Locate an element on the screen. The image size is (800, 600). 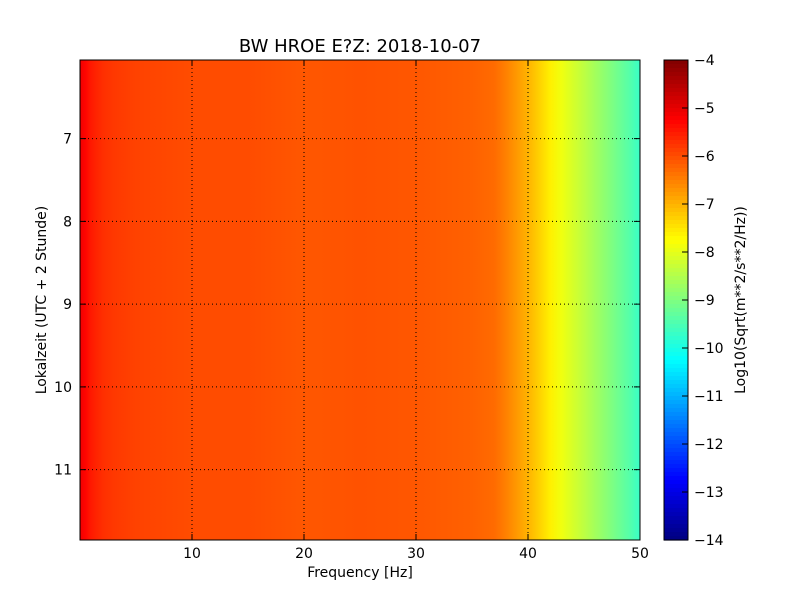
chart-title: BW HROE E?Z: 2018-10-07 is located at coordinates (360, 46).